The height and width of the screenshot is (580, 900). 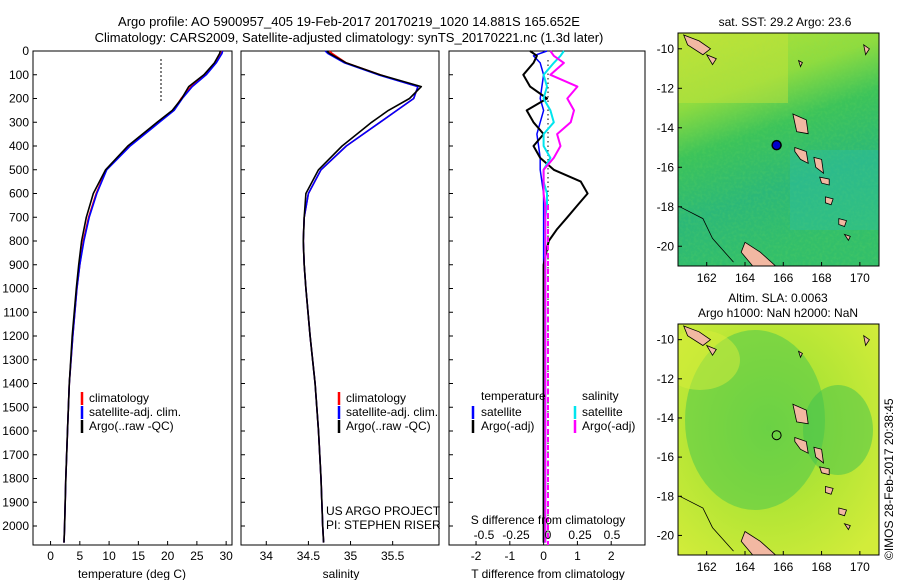 I want to click on series-line-argo-raw-qc-, so click(x=362, y=296).